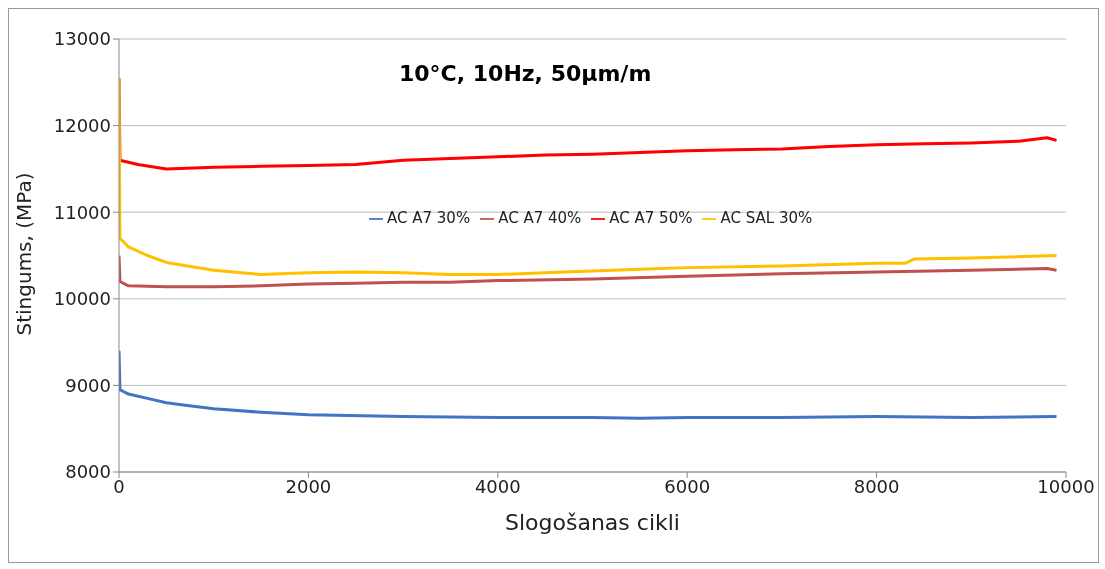 This screenshot has width=1105, height=569. Describe the element at coordinates (24, 254) in the screenshot. I see `y-axis-title: Stingums, (MPa)` at that location.